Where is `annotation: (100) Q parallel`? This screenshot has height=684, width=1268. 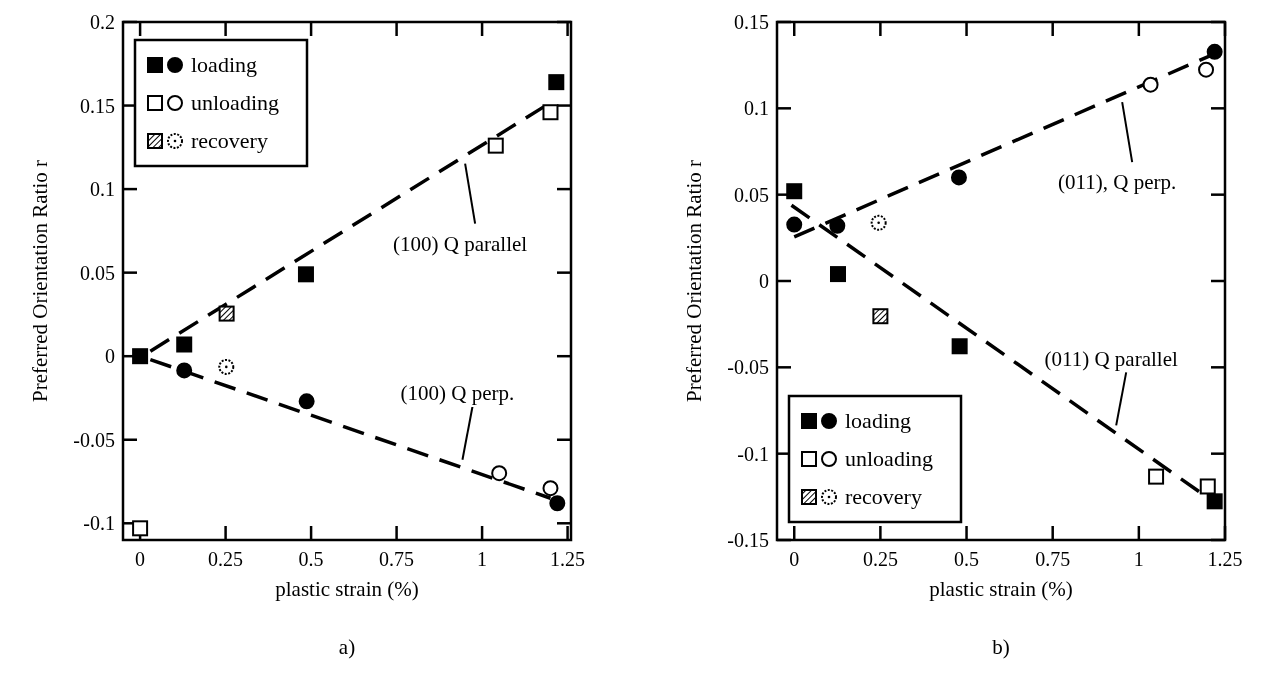 annotation: (100) Q parallel is located at coordinates (460, 244).